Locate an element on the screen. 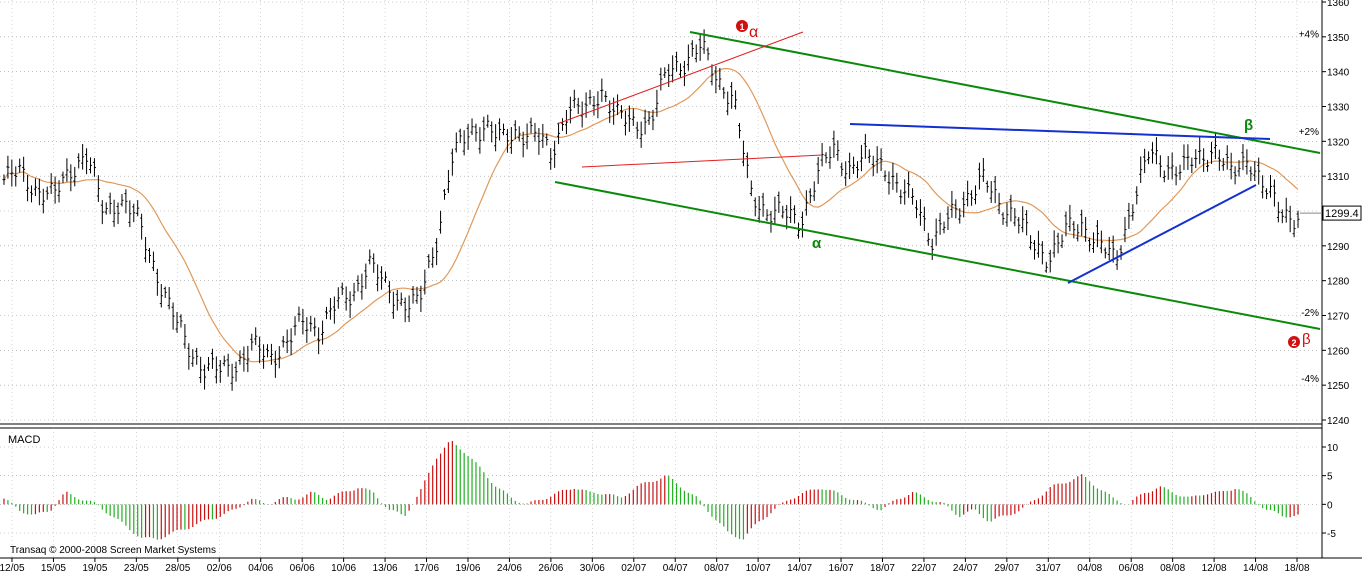 This screenshot has width=1362, height=573. time-tick-label: 18/07 is located at coordinates (882, 568).